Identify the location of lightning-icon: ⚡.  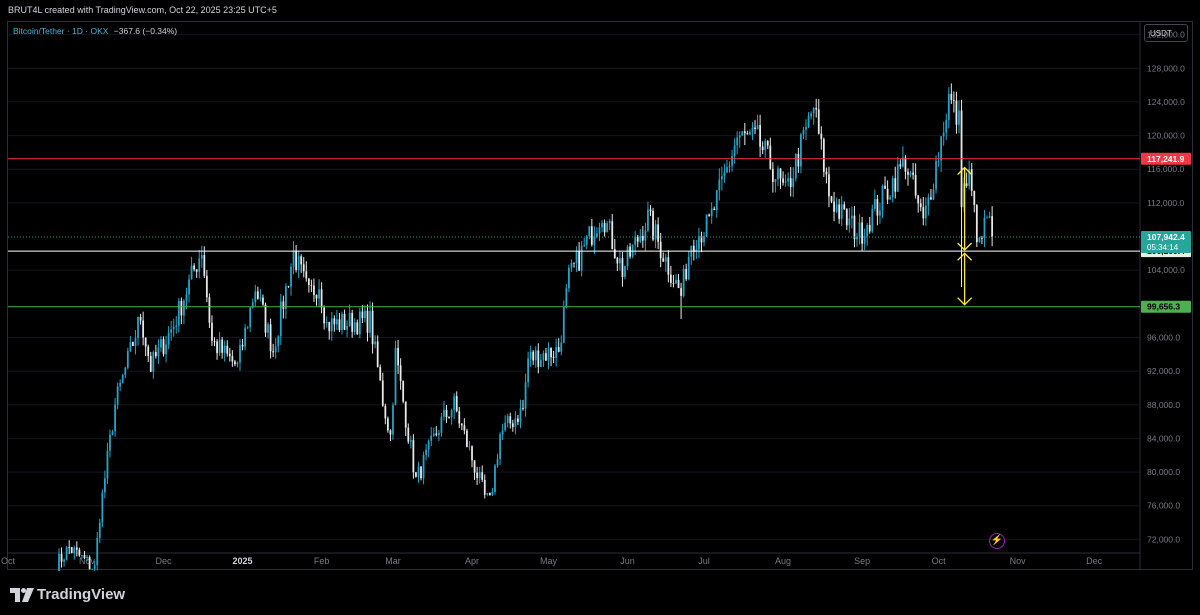
(997, 541).